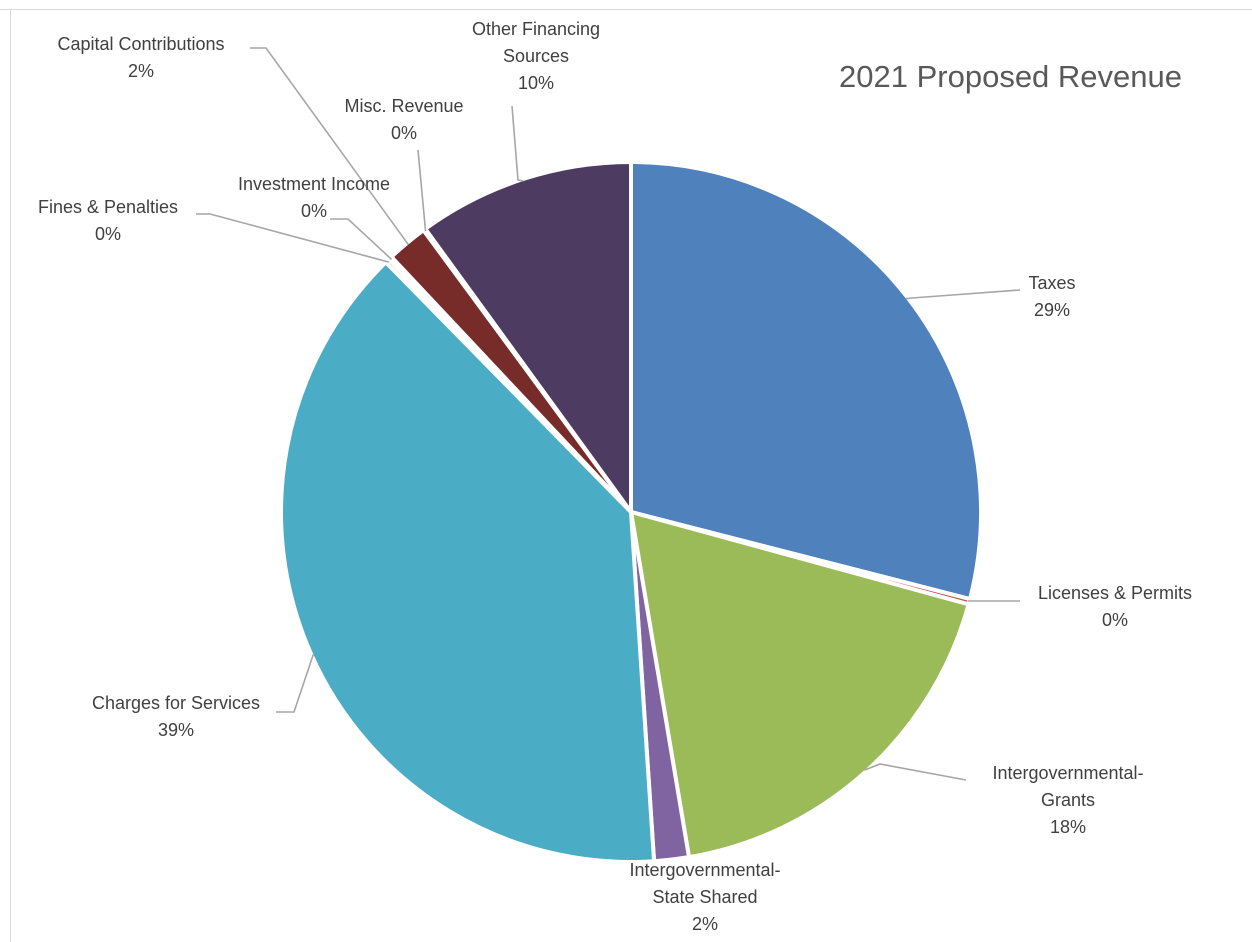 Image resolution: width=1252 pixels, height=942 pixels. Describe the element at coordinates (536, 29) in the screenshot. I see `data-label-name-other-financing-sources: Other Financing` at that location.